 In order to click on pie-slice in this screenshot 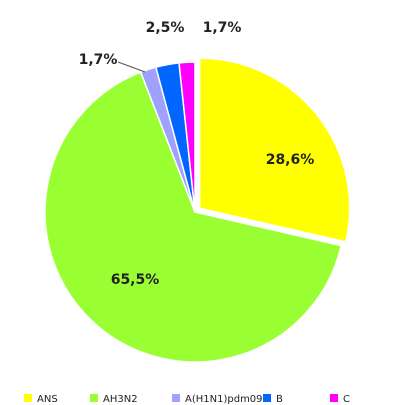, I will do `click(187, 137)`.